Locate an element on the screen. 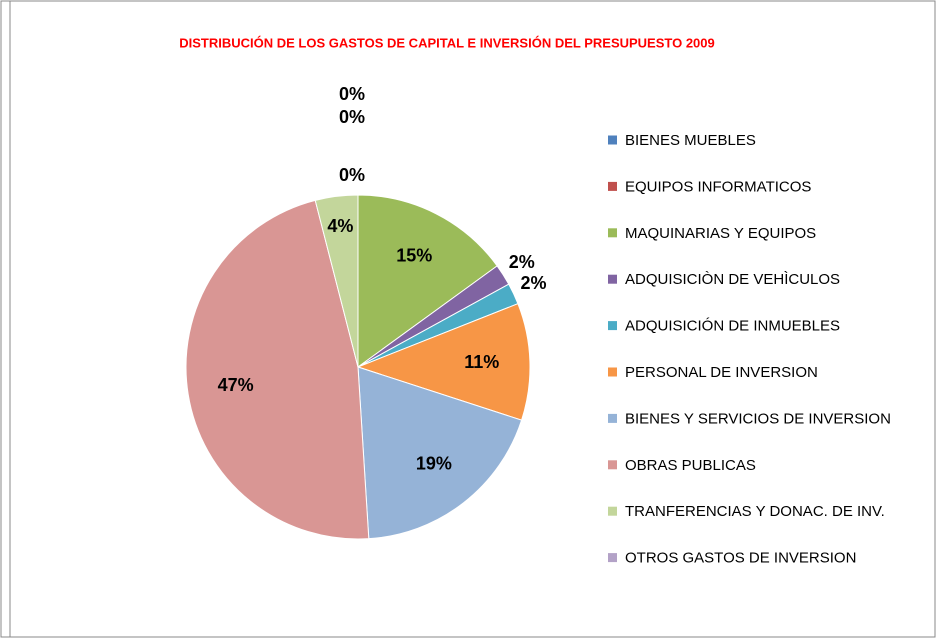  data-label: 47% is located at coordinates (236, 385).